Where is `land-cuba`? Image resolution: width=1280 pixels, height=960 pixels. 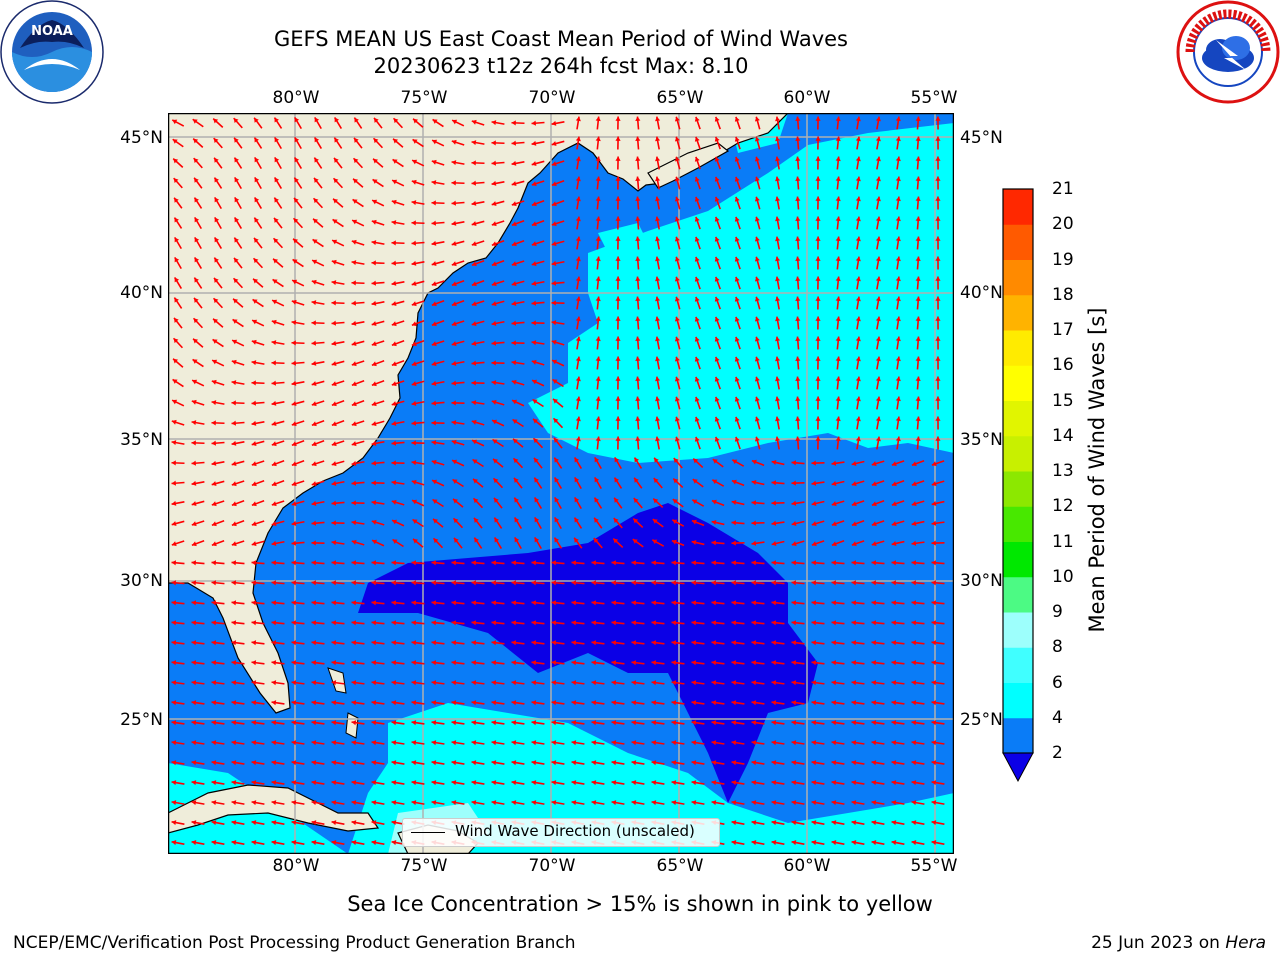 land-cuba is located at coordinates (274, 809).